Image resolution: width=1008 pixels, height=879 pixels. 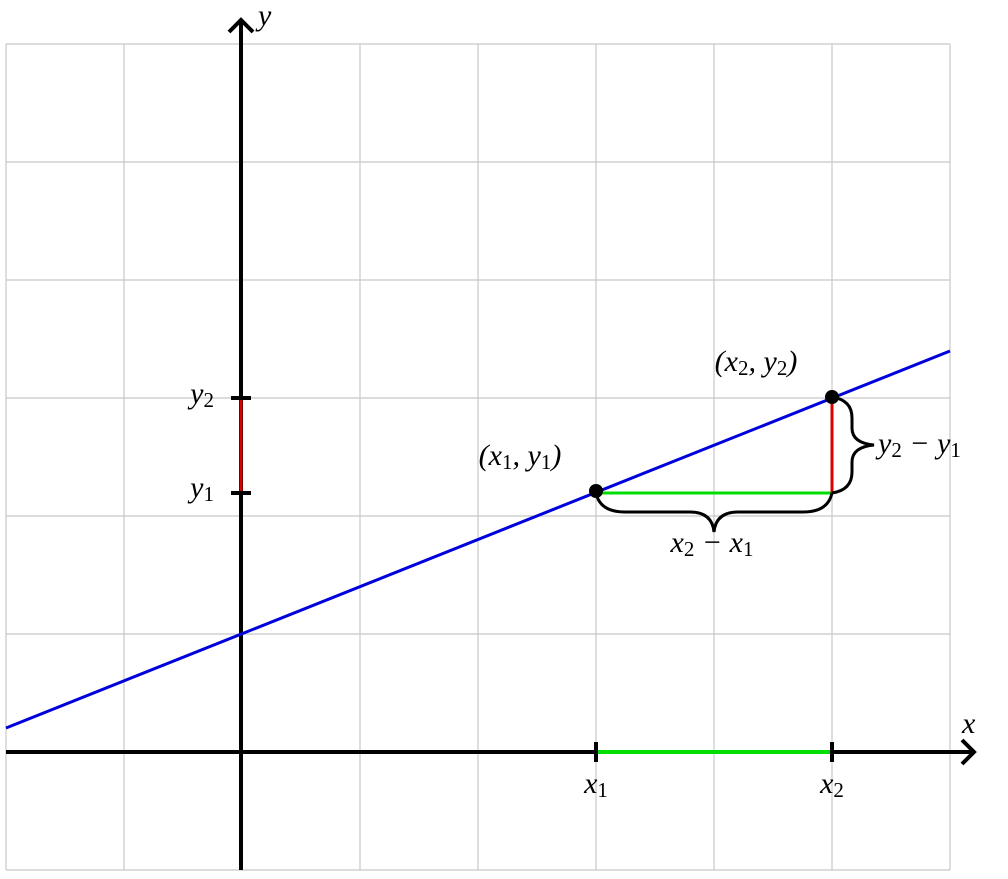 I want to click on y-arrow, so click(x=241, y=25).